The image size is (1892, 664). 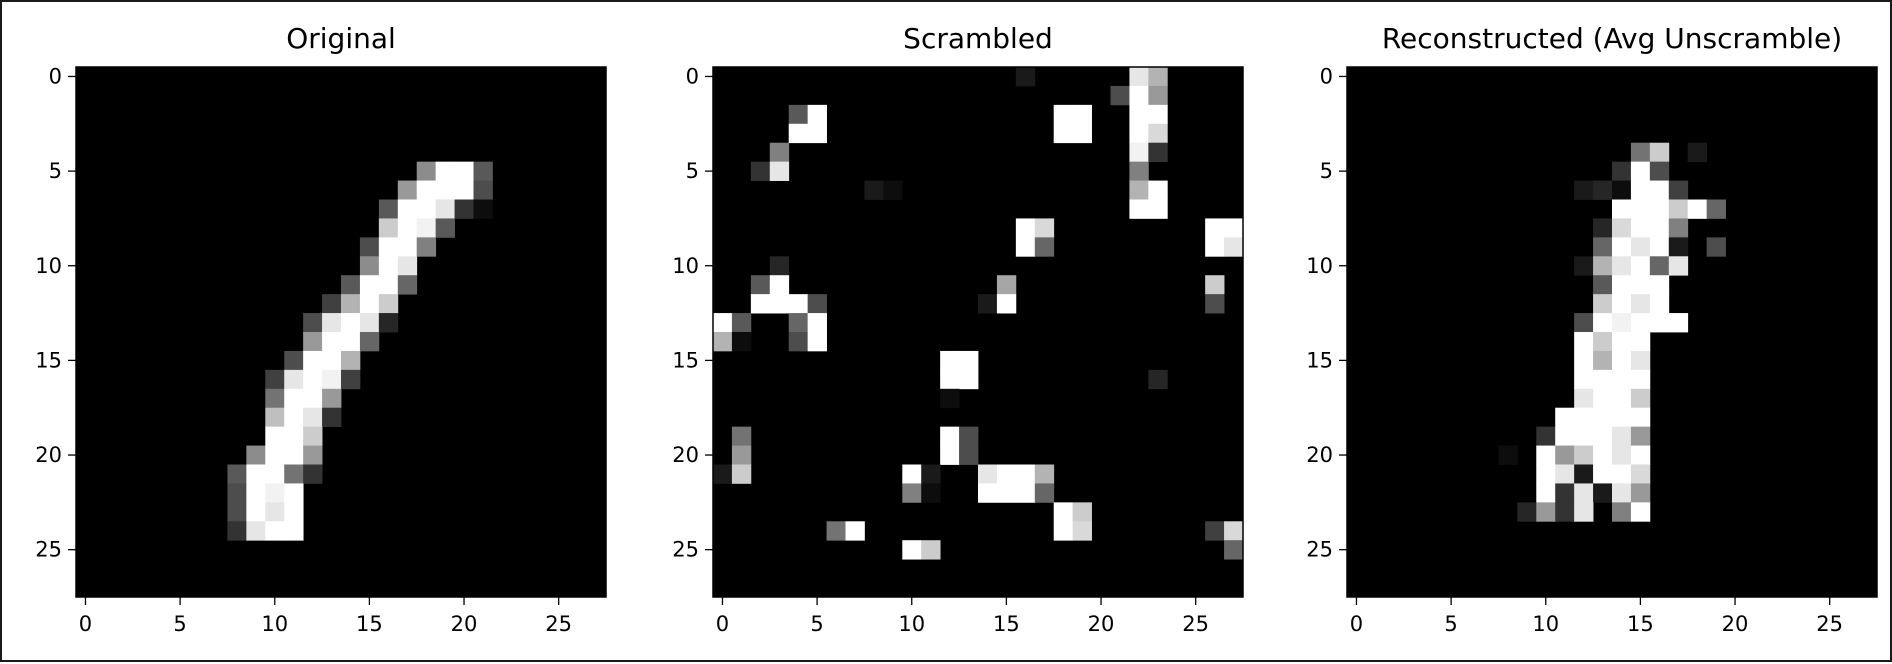 I want to click on y-tick-label: 25, so click(x=1319, y=550).